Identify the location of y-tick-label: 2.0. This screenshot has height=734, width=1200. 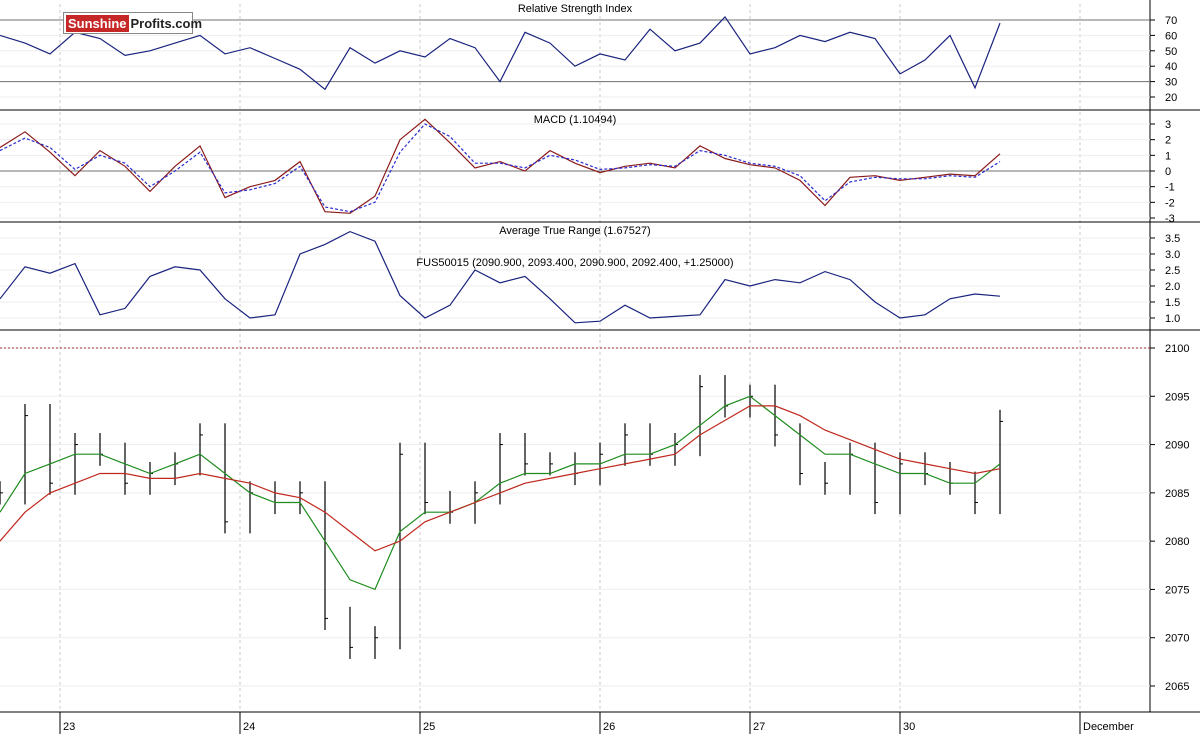
(1172, 287).